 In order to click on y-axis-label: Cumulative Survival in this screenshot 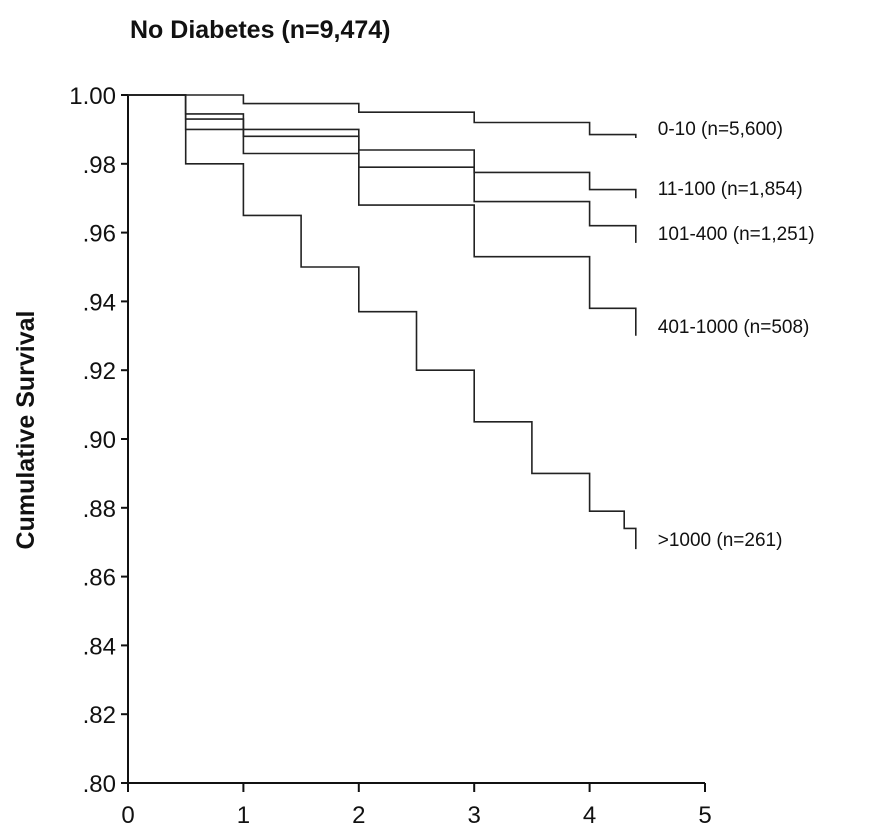, I will do `click(26, 430)`.